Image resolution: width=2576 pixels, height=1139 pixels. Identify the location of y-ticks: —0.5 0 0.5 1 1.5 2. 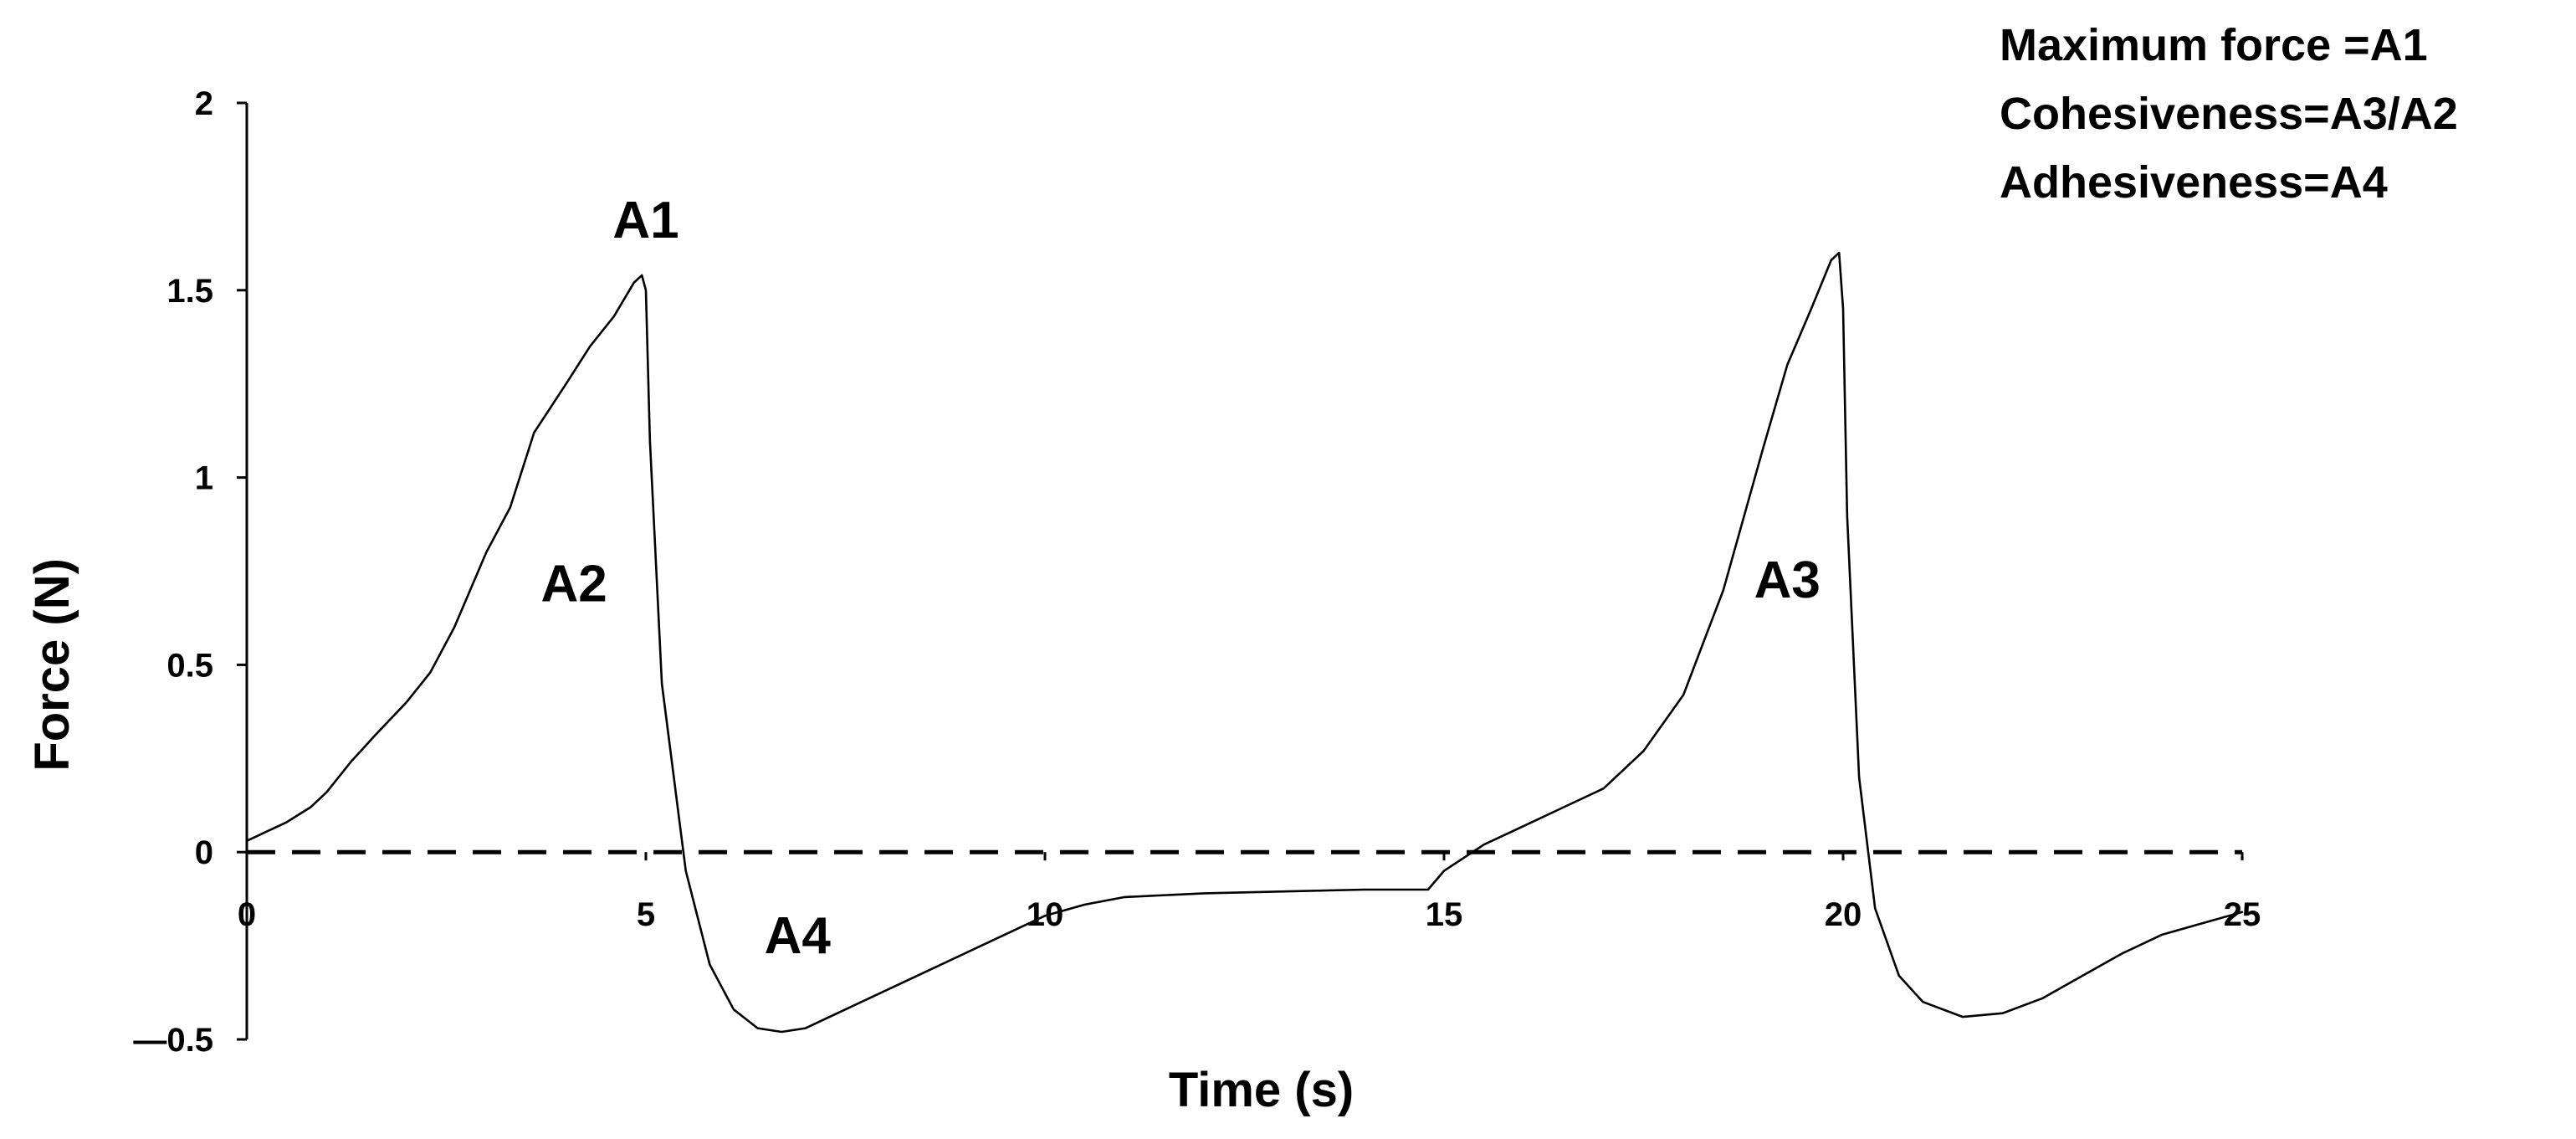
(190, 572).